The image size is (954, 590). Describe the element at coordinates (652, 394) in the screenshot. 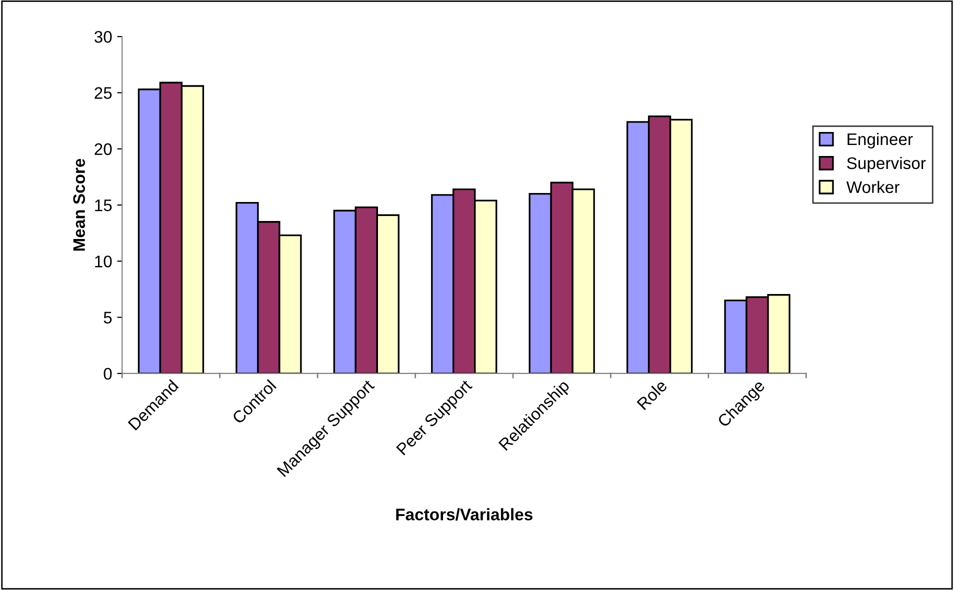

I see `x-tick-label: Role` at that location.